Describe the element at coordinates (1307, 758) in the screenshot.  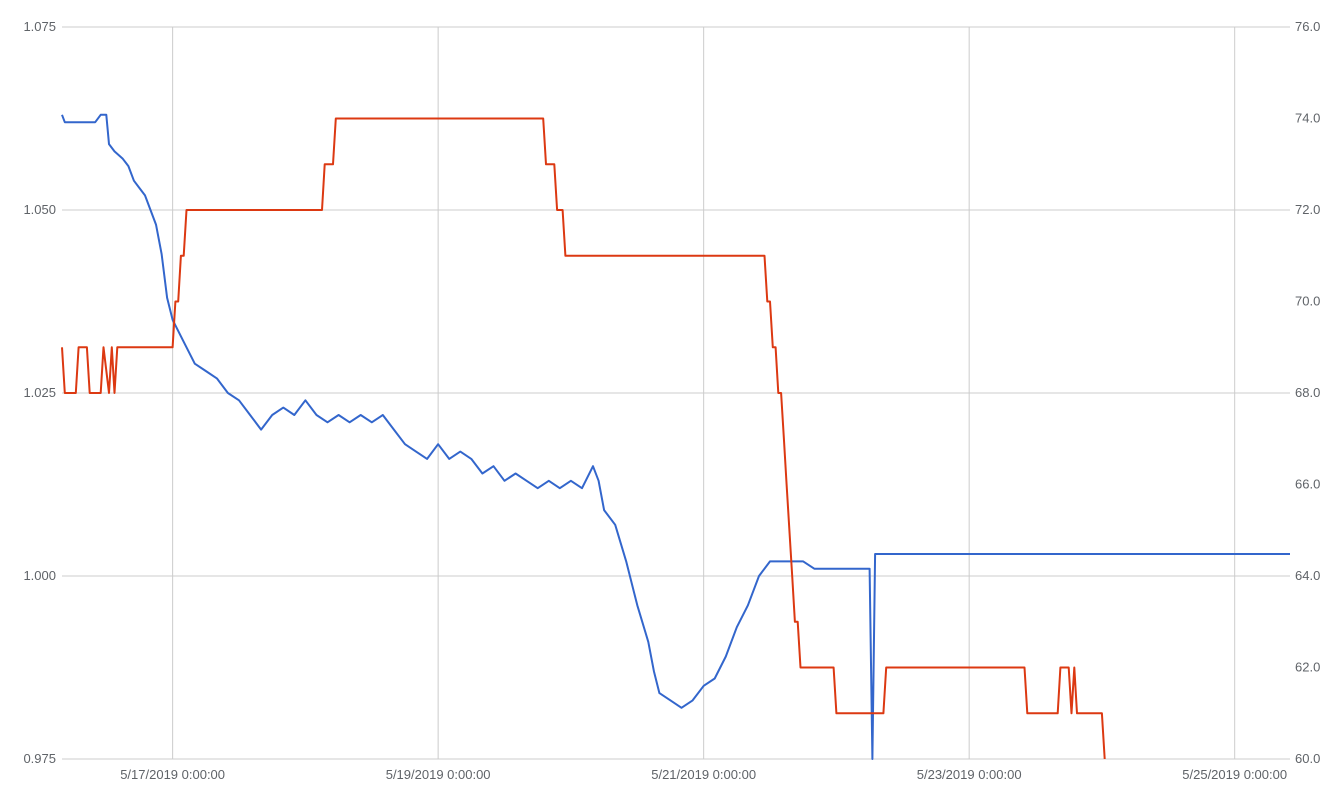
I see `right-tick-label: 60.0` at that location.